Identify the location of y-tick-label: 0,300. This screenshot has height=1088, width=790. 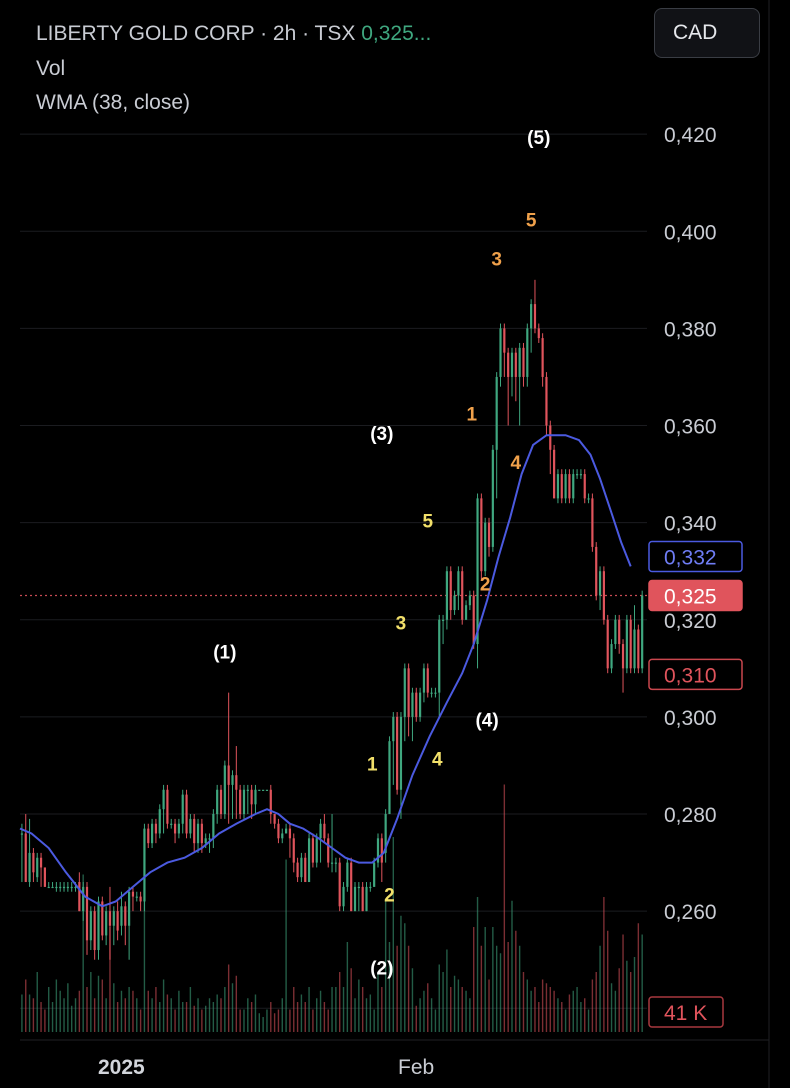
(690, 718).